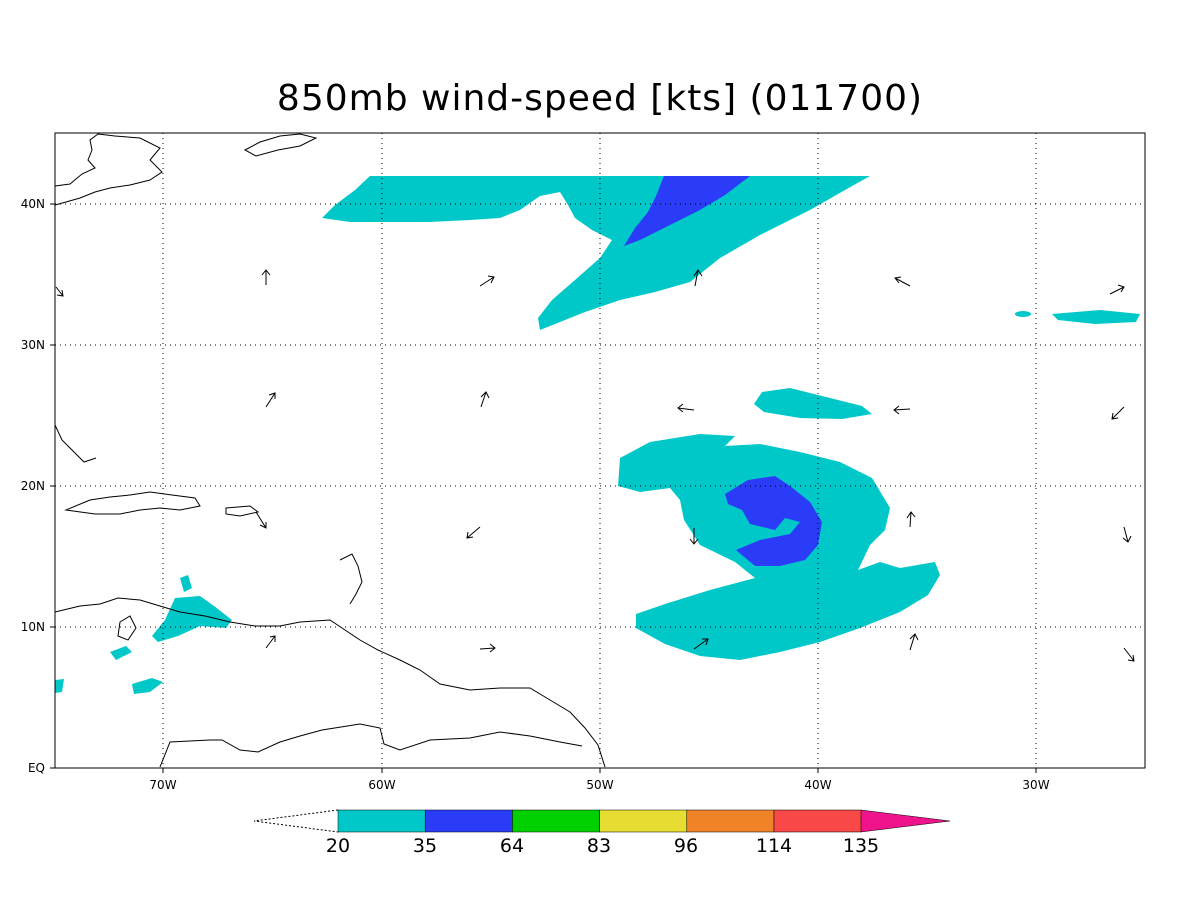  I want to click on coastline-cuba, so click(132, 503).